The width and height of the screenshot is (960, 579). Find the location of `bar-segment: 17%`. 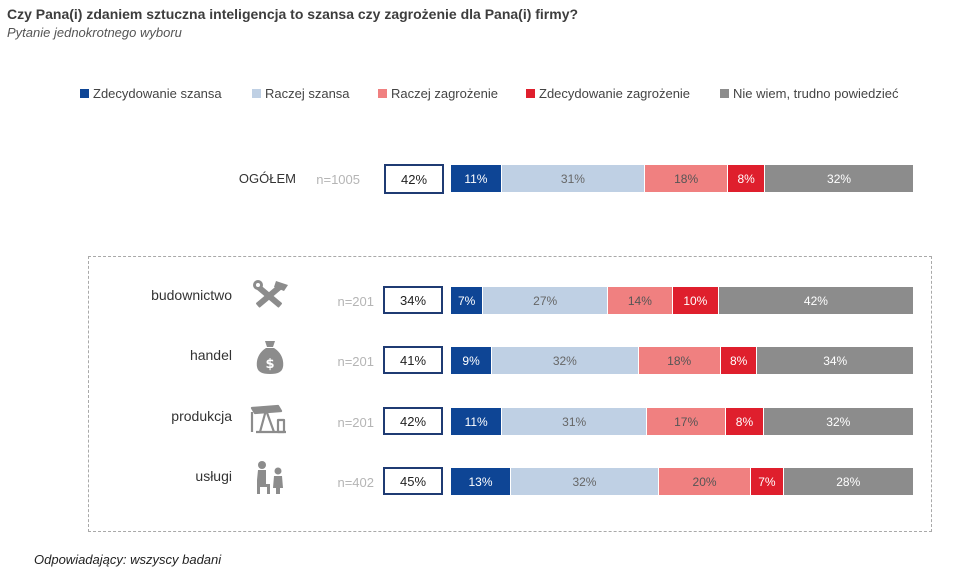

bar-segment: 17% is located at coordinates (686, 421).